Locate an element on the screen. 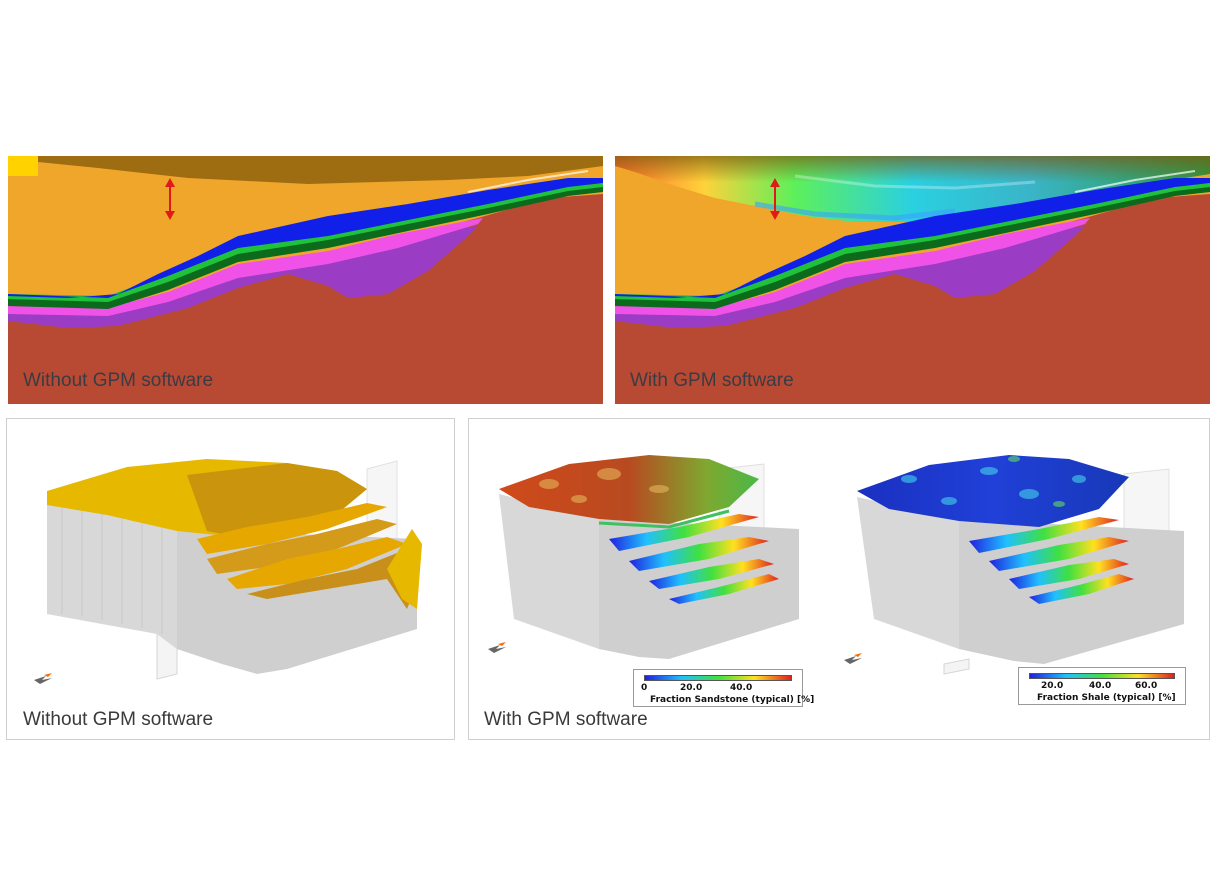  cross-section-with-gpm: With GPM software is located at coordinates (912, 280).